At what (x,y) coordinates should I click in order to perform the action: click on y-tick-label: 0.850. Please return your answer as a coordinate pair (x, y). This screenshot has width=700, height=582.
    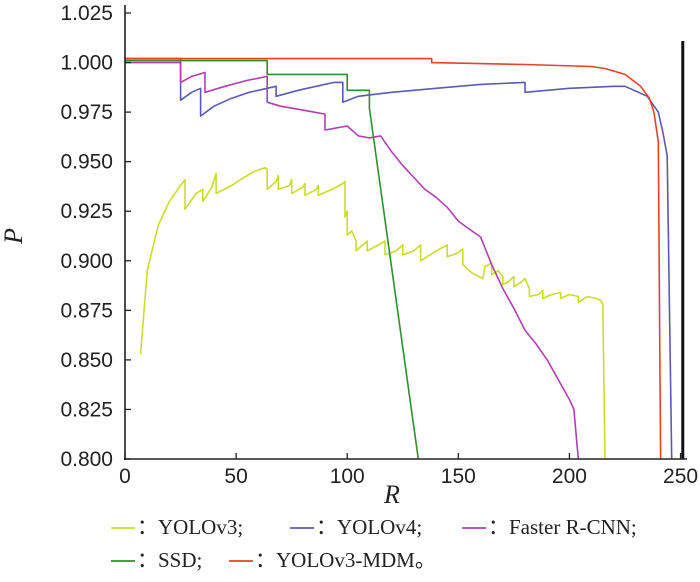
    Looking at the image, I should click on (86, 360).